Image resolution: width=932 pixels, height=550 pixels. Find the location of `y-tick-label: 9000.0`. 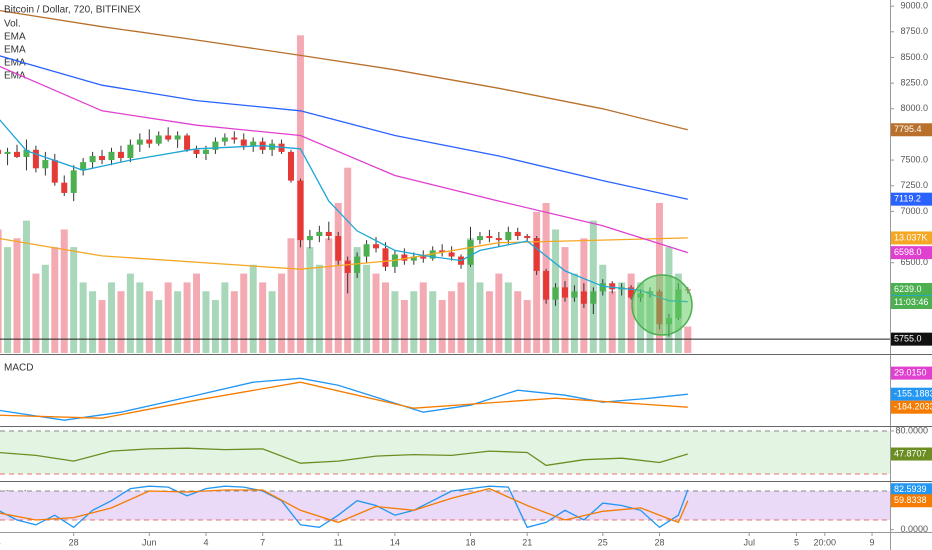

y-tick-label: 9000.0 is located at coordinates (914, 6).